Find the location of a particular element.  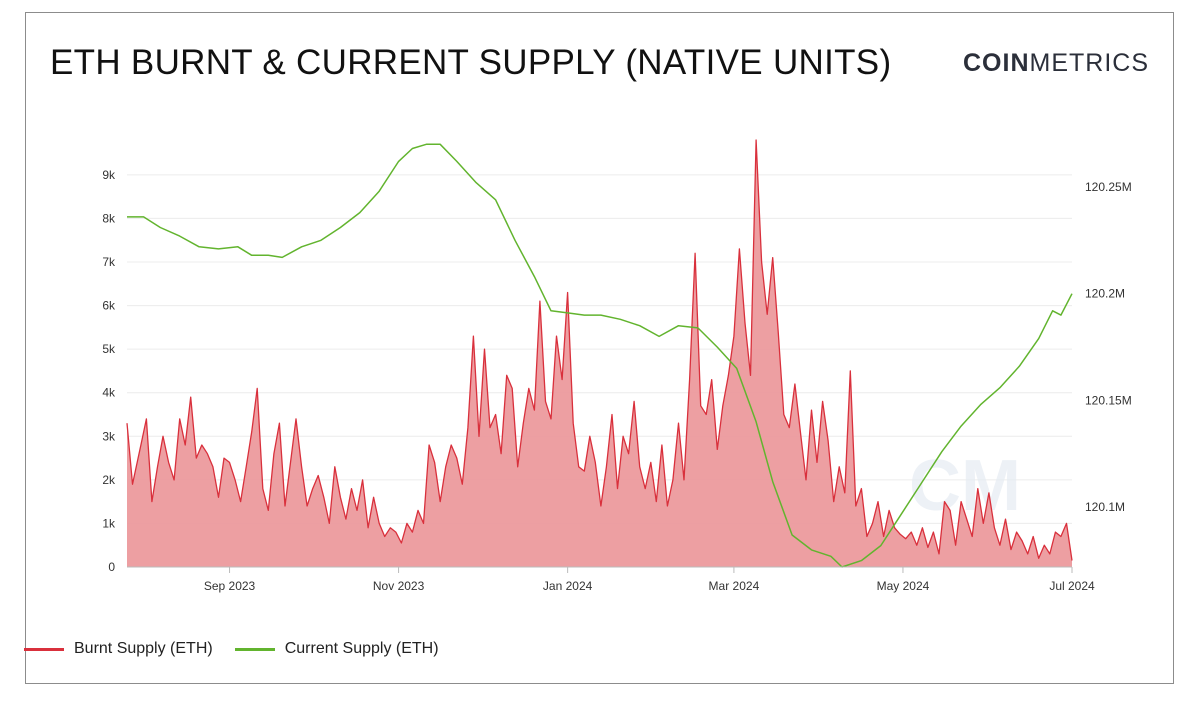

legend-item-burnt: Burnt Supply (ETH) is located at coordinates (118, 649).